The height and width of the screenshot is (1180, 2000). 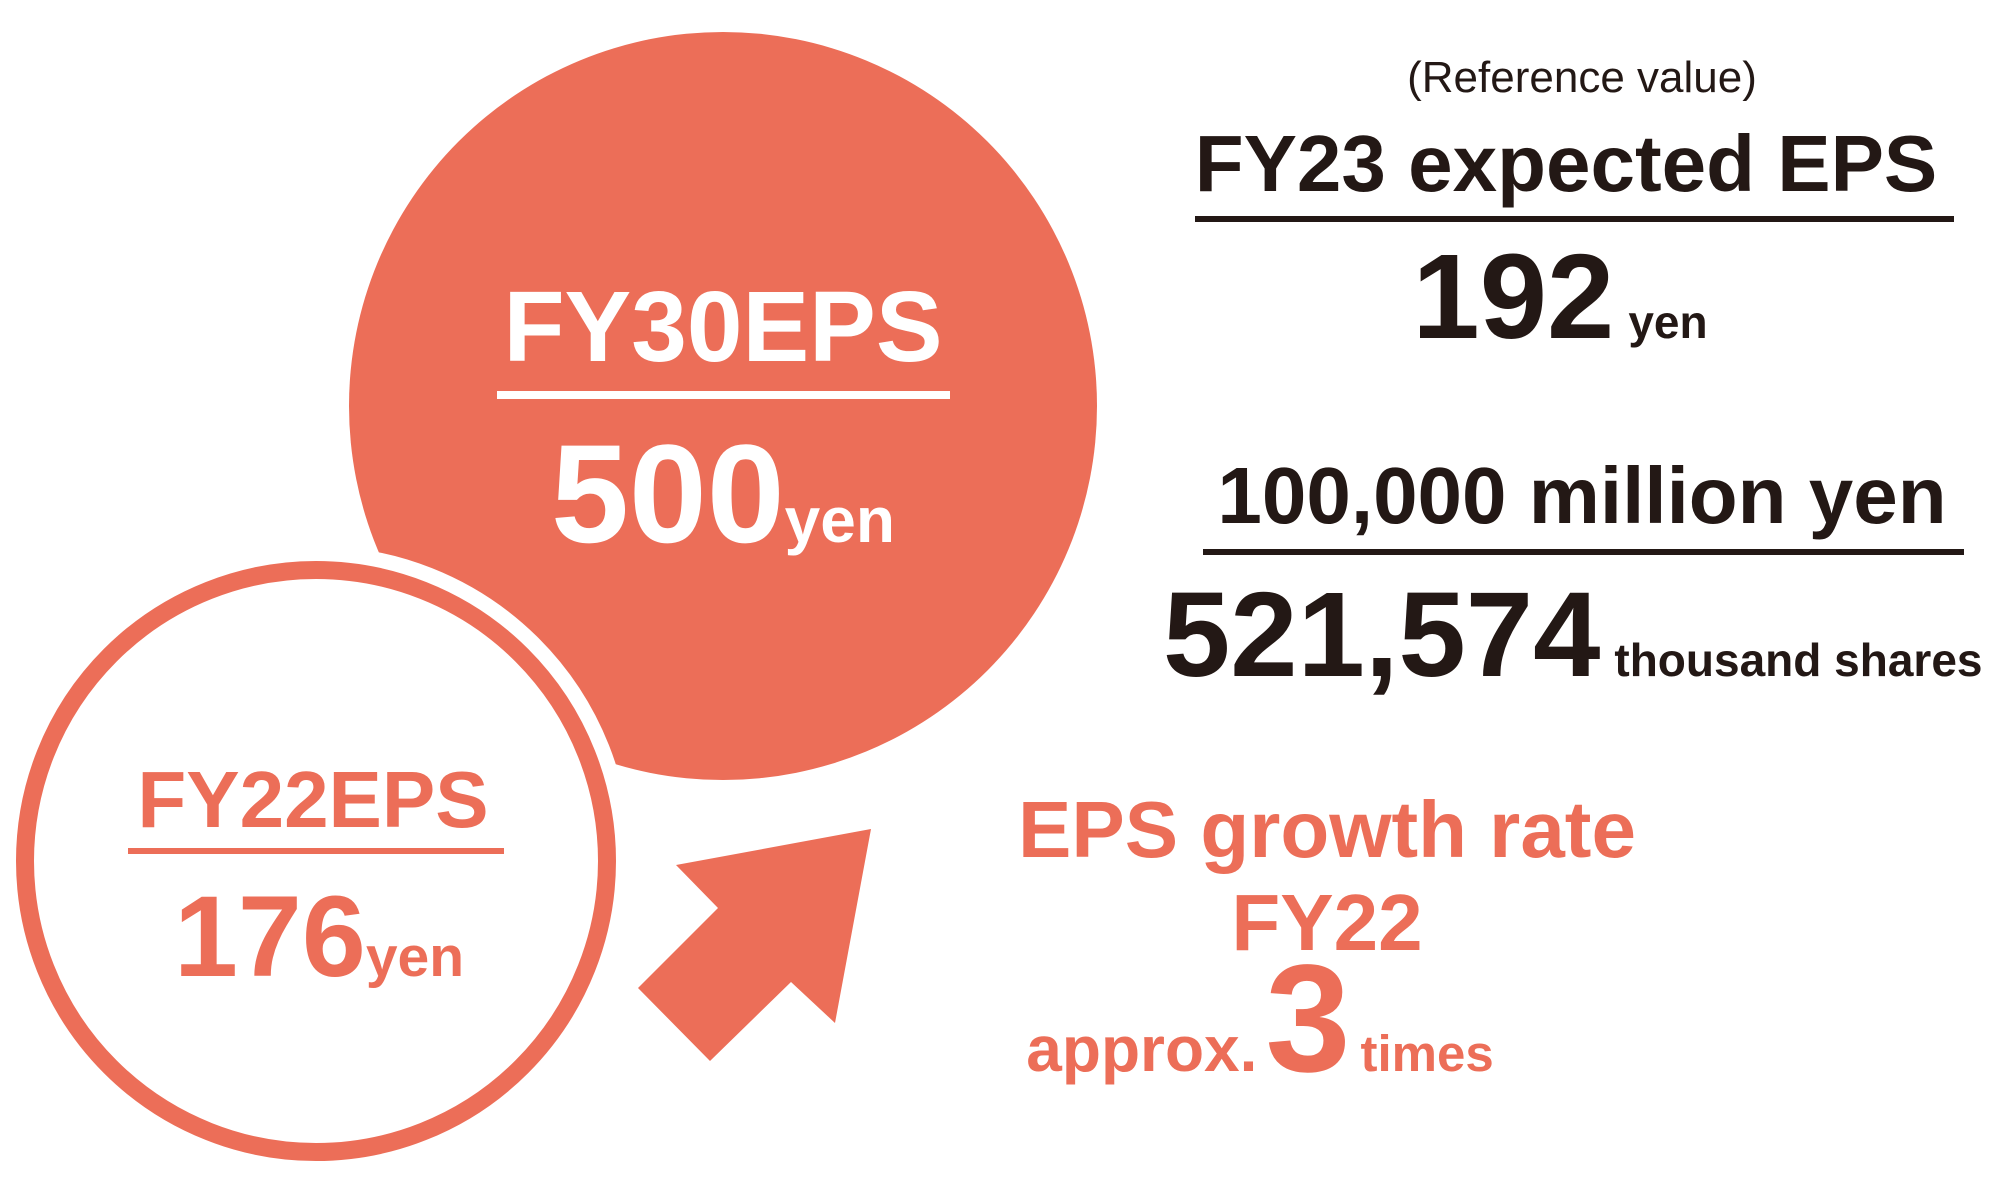 I want to click on target-unit: yen, so click(x=840, y=520).